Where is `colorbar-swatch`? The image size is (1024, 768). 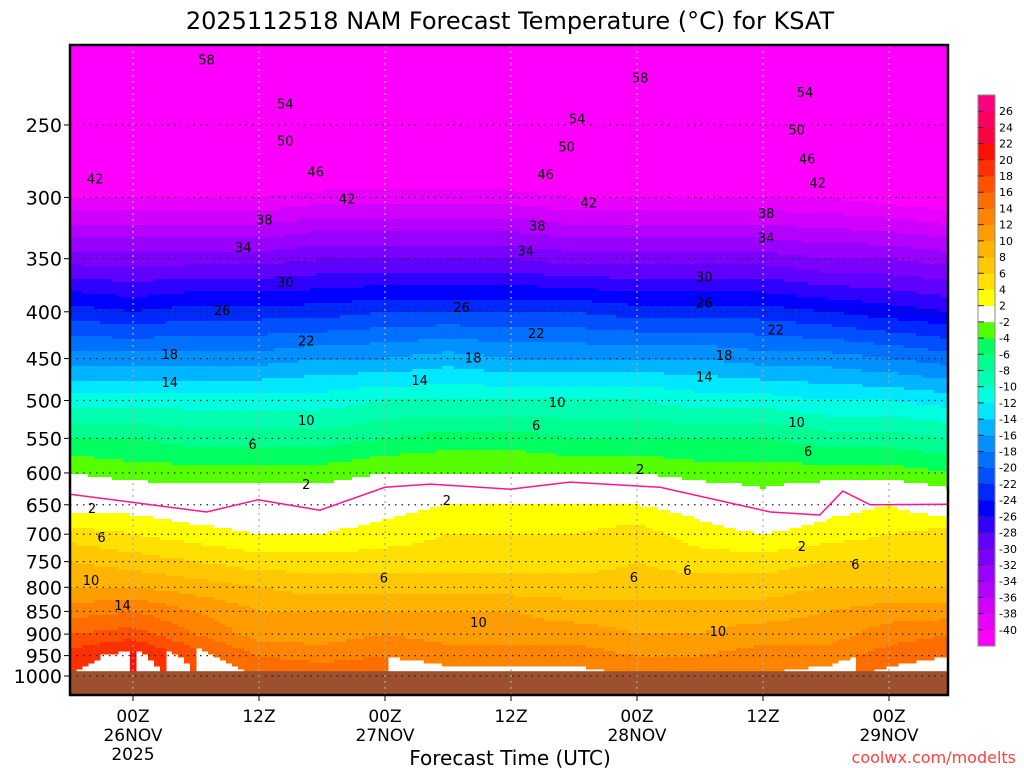 colorbar-swatch is located at coordinates (986, 605).